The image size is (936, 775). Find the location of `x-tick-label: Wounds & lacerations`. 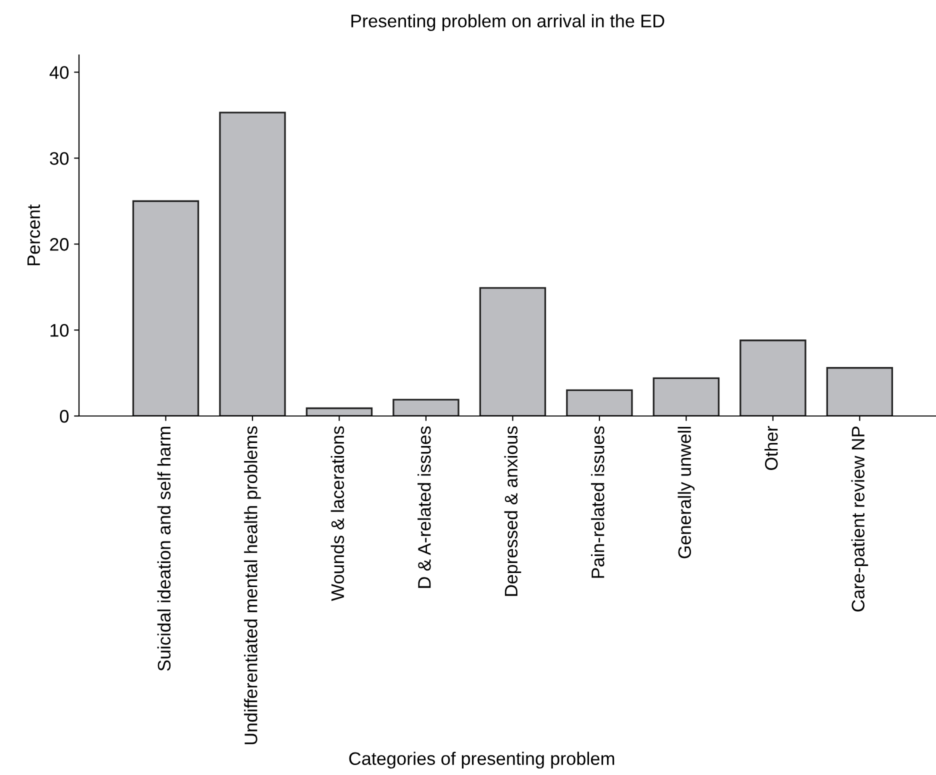

x-tick-label: Wounds & lacerations is located at coordinates (337, 513).